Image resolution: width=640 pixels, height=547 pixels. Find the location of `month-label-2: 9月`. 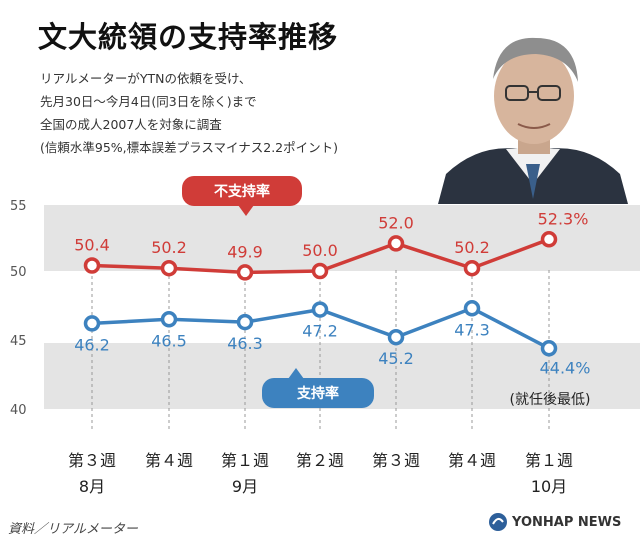

month-label-2: 9月 is located at coordinates (245, 486).